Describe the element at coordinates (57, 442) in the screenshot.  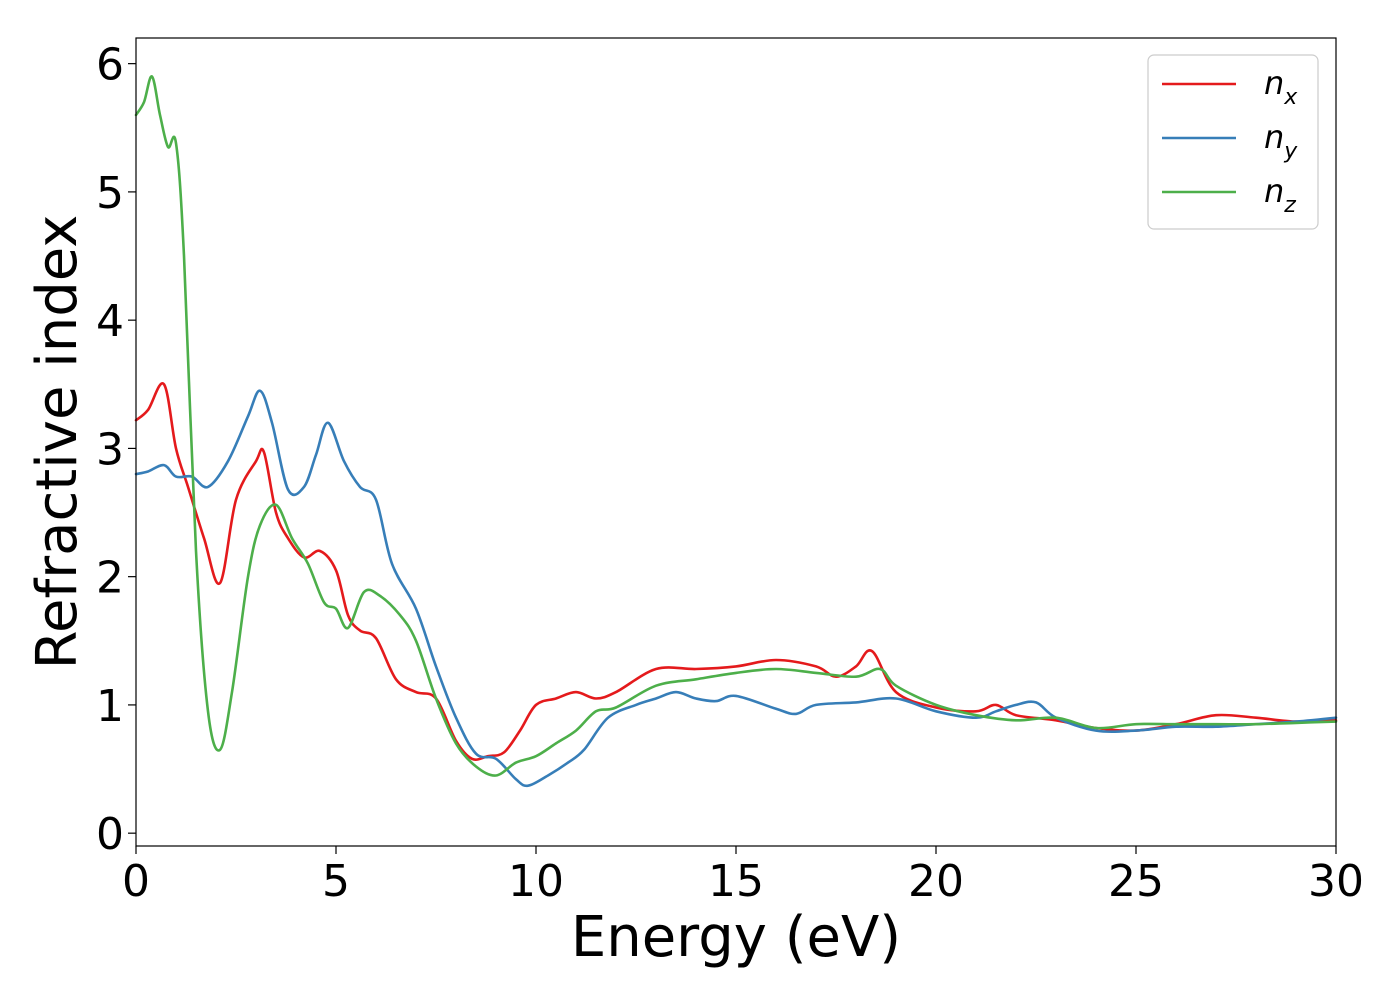
I see `y-axis-title: Refractive index` at that location.